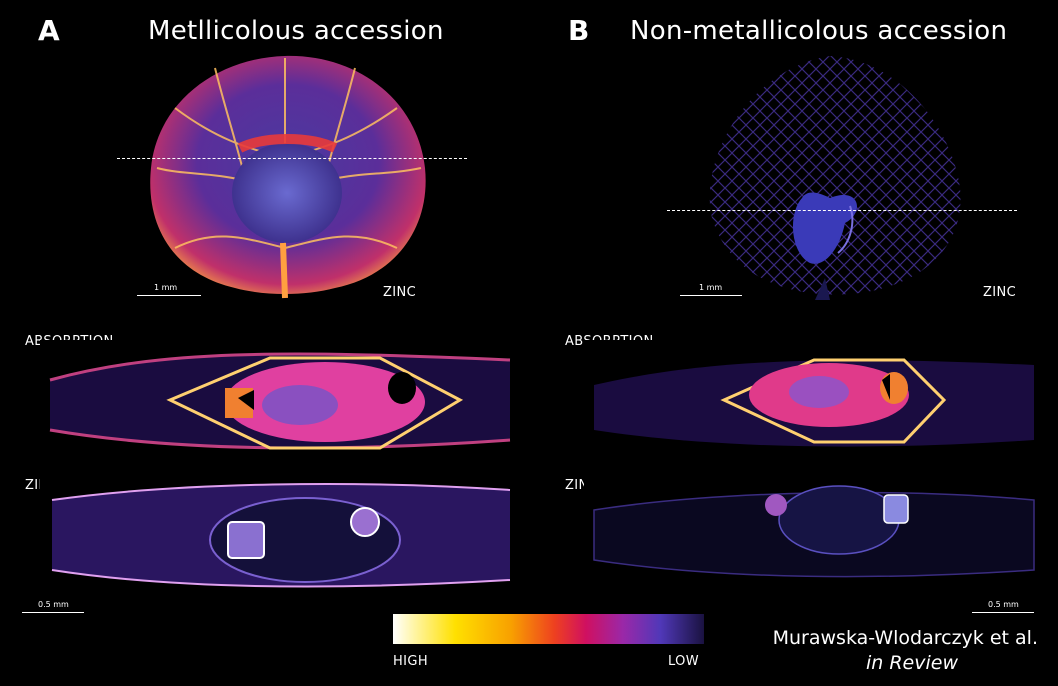 The image size is (1058, 686). What do you see at coordinates (53, 612) in the screenshot?
I see `scale-bar-line-a-bottom` at bounding box center [53, 612].